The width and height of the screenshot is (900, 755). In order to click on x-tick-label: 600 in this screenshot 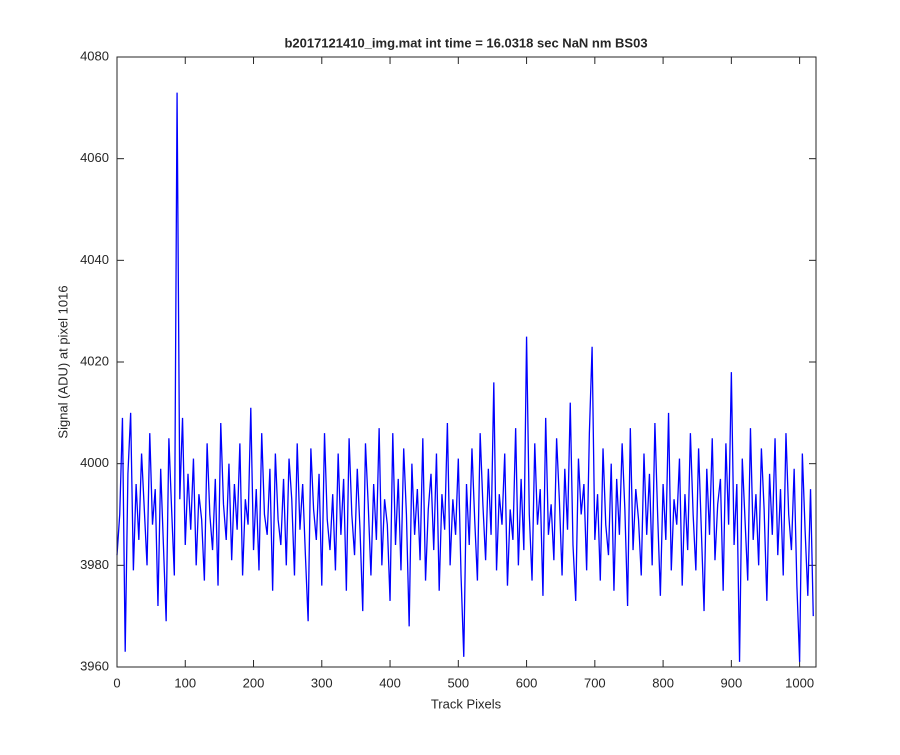, I will do `click(527, 682)`.